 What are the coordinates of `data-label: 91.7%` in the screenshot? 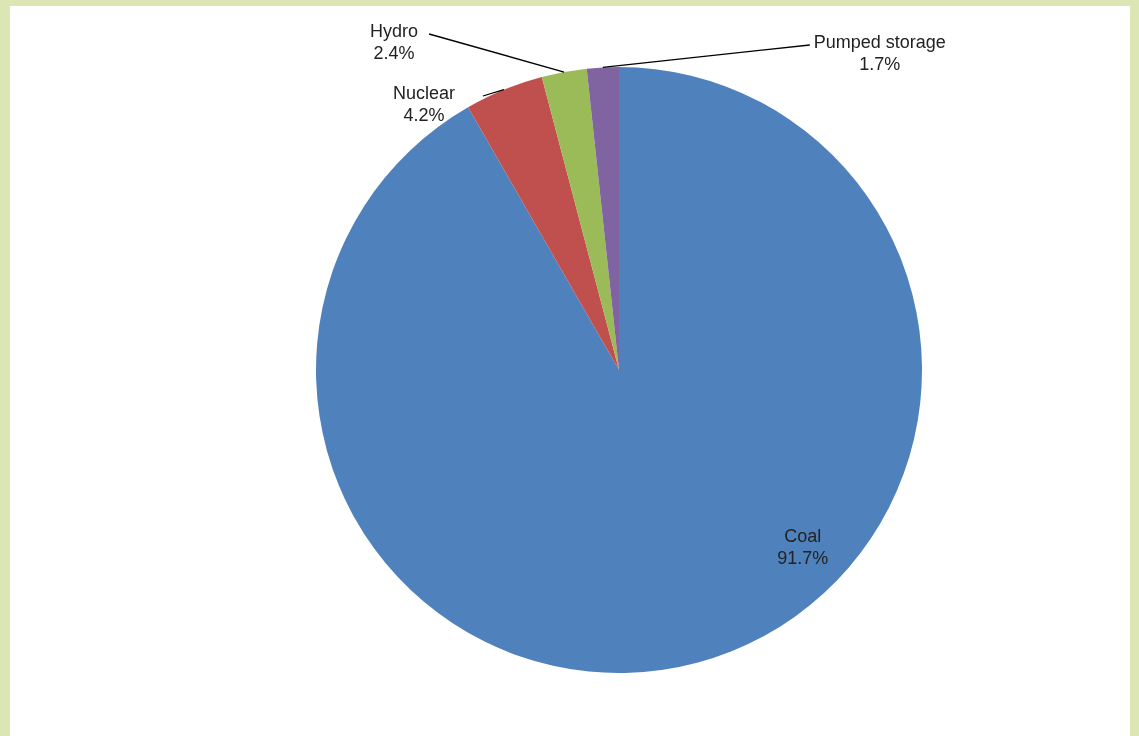 It's located at (803, 558).